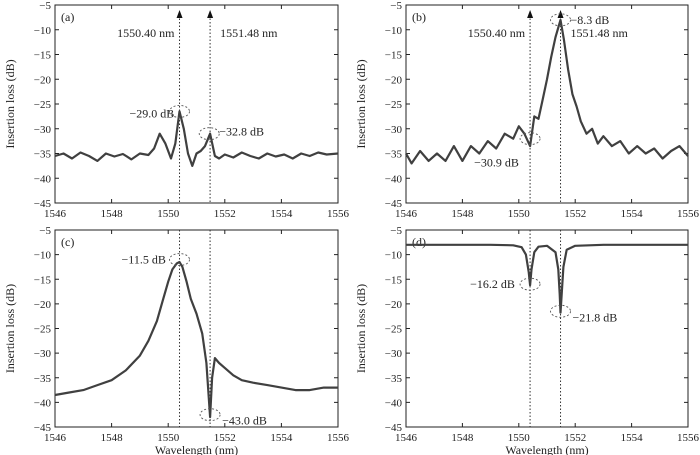 The width and height of the screenshot is (700, 455). I want to click on panel-label: (a), so click(67, 17).